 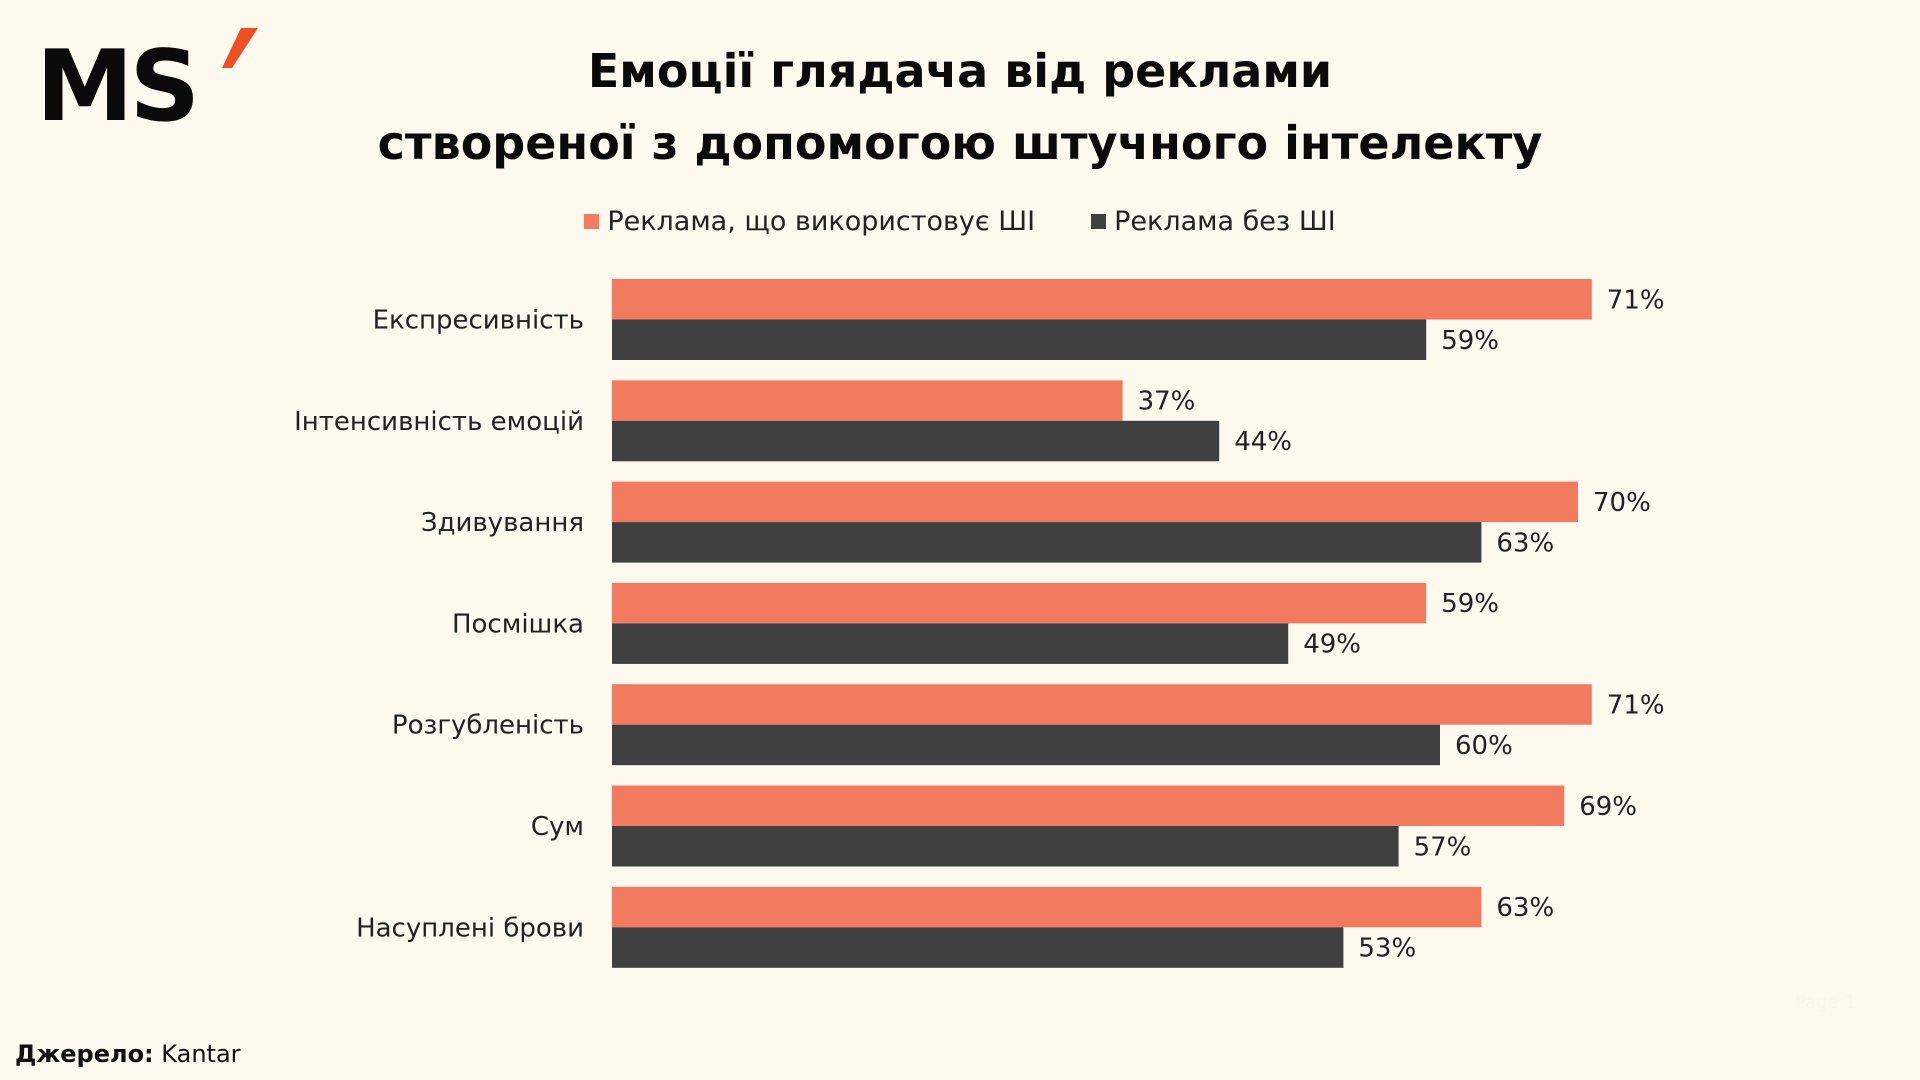 I want to click on page-label: Page 1, so click(x=1825, y=1002).